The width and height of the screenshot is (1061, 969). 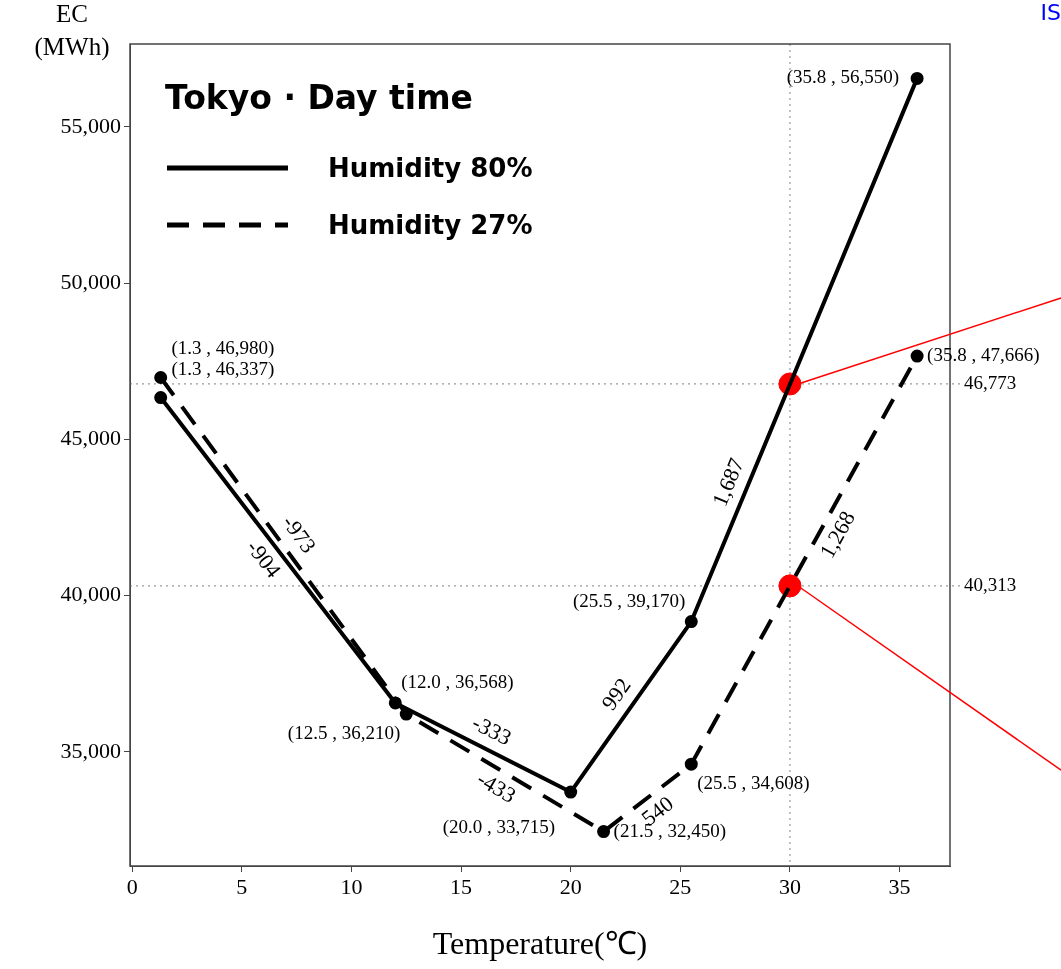 I want to click on annotation: 1,687, so click(x=727, y=482).